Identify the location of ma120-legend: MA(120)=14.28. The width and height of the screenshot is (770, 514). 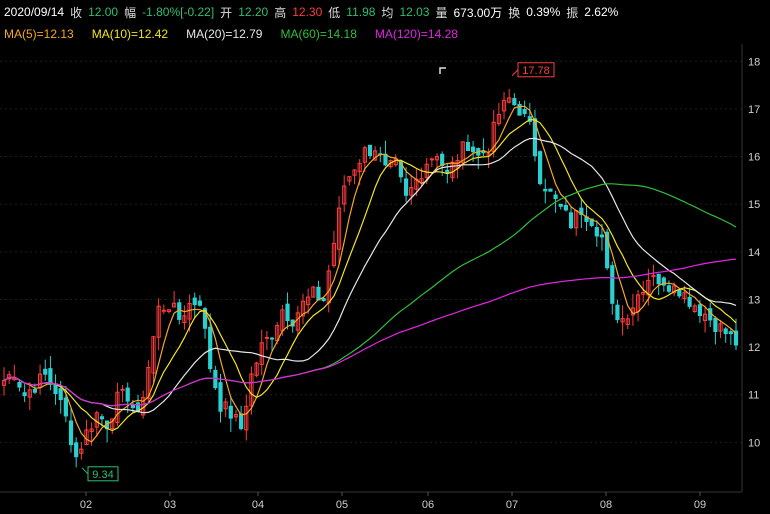
(416, 34).